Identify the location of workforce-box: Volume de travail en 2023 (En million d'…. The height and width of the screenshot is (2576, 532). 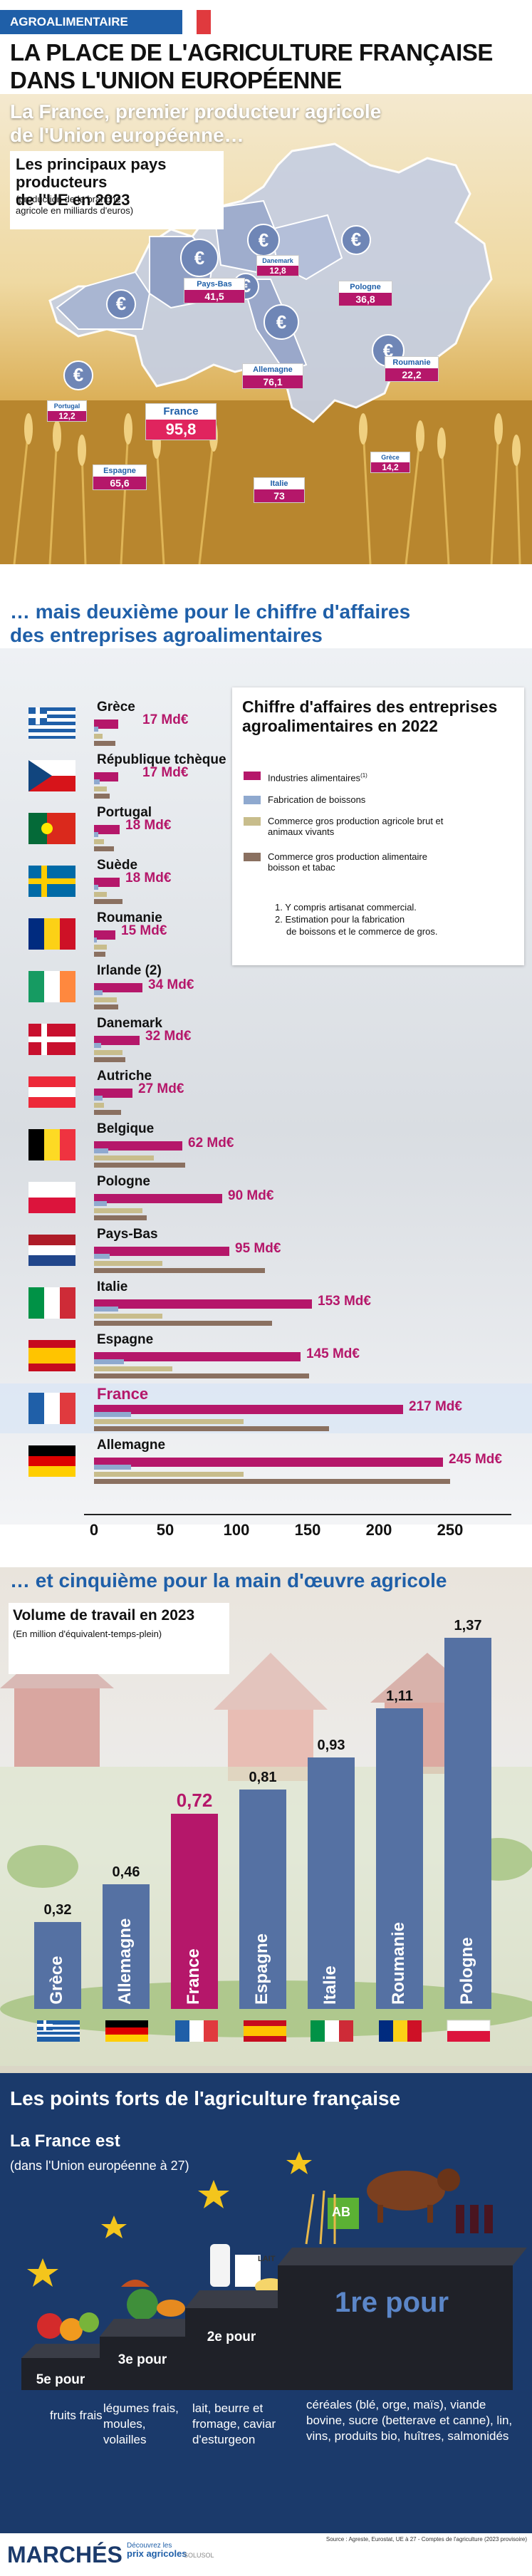
(119, 1639).